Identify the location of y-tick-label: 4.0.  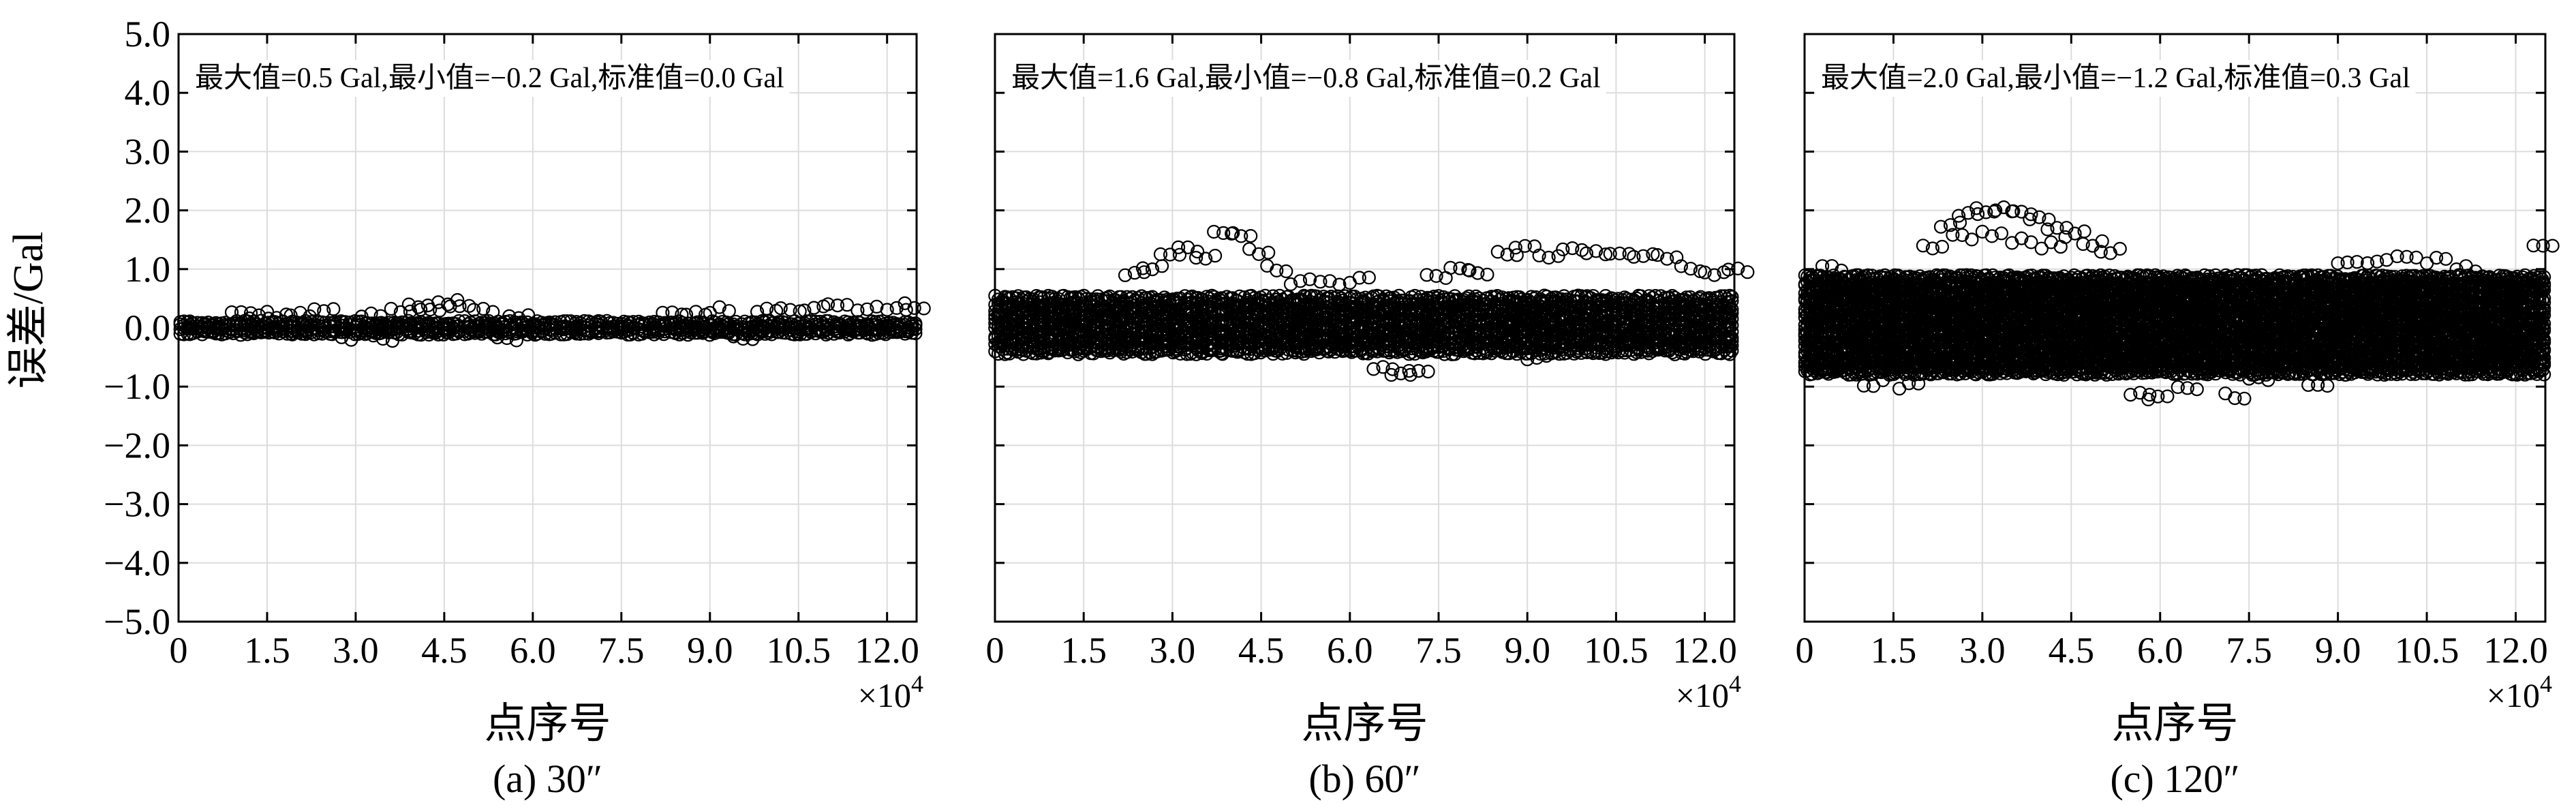
(148, 92).